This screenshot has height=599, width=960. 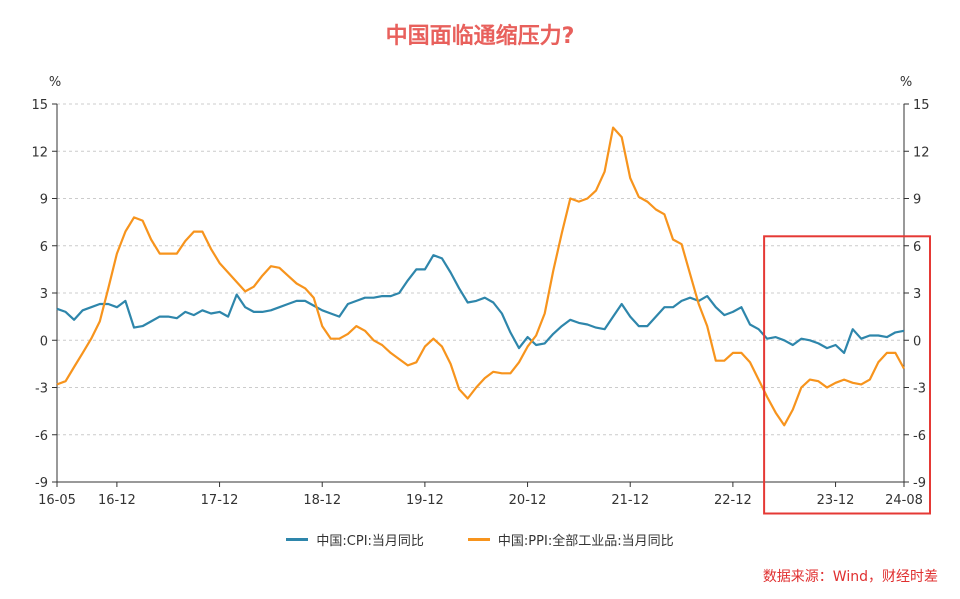 I want to click on legend-label-cpi: 中国:CPI:当月同比, so click(x=370, y=541).